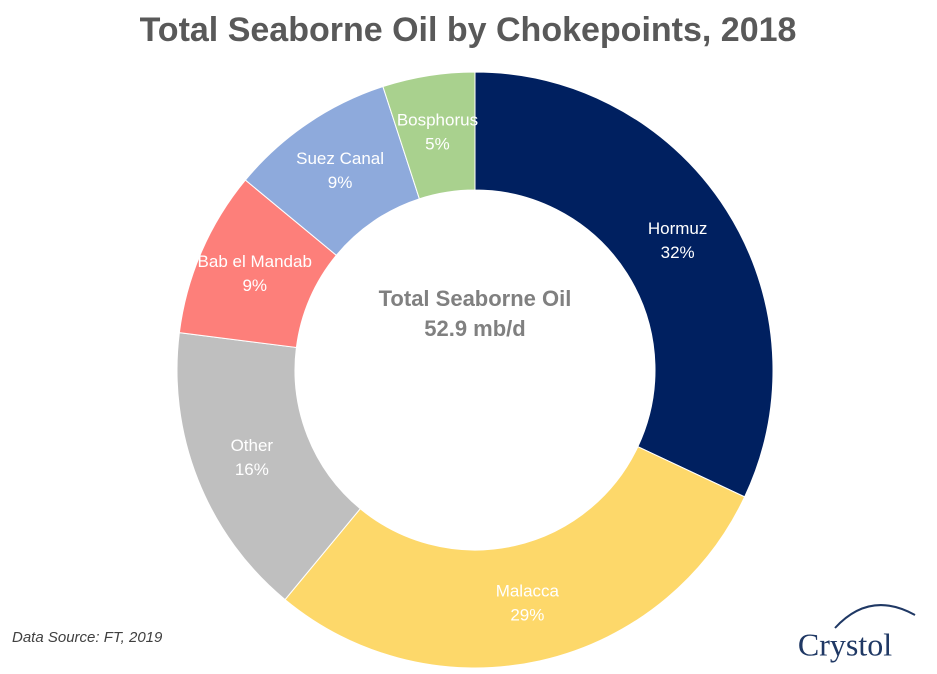  Describe the element at coordinates (468, 30) in the screenshot. I see `chart-title: Total Seaborne Oil by Chokepoints, 2018` at that location.